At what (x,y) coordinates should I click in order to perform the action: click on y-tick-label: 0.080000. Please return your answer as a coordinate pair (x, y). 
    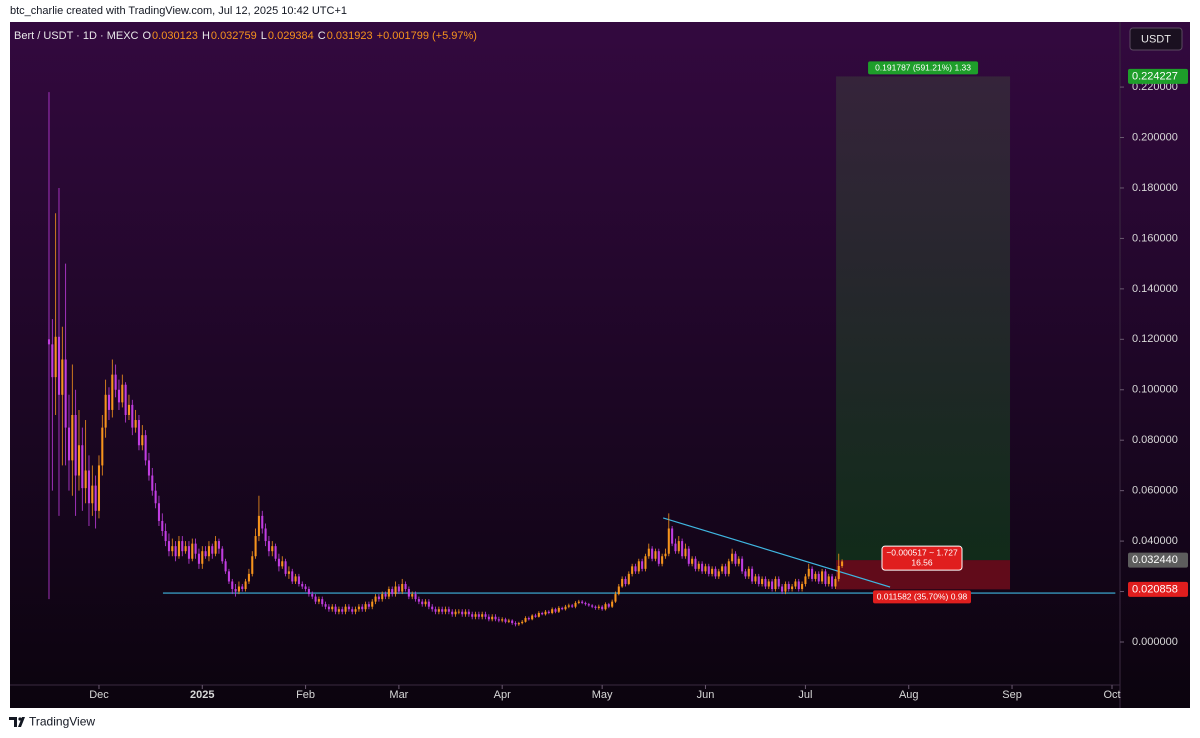
    Looking at the image, I should click on (1155, 440).